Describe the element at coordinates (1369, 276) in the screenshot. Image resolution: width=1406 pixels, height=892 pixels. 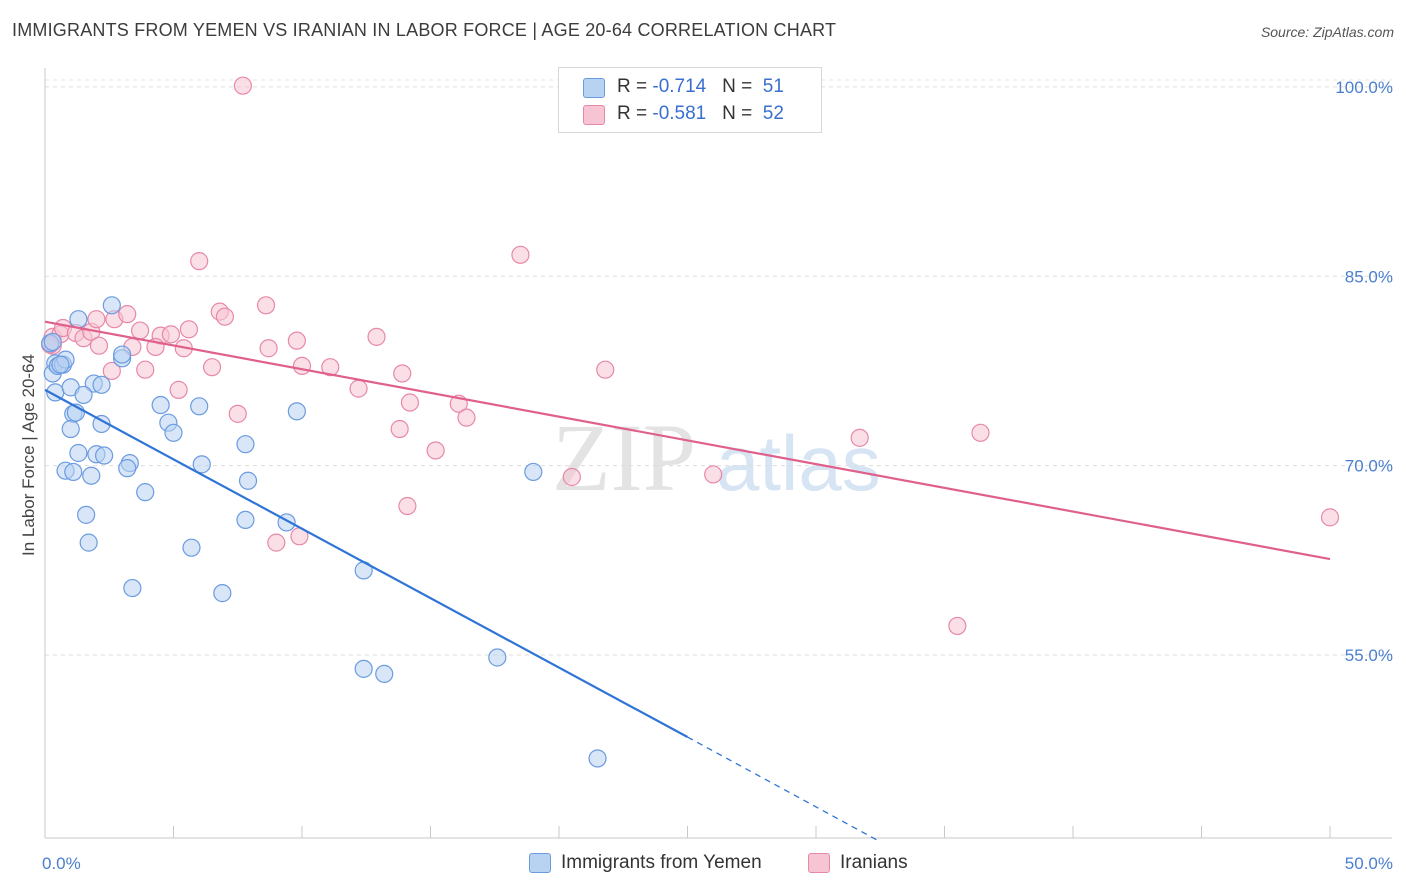
I see `y-tick-label: 85.0%` at that location.